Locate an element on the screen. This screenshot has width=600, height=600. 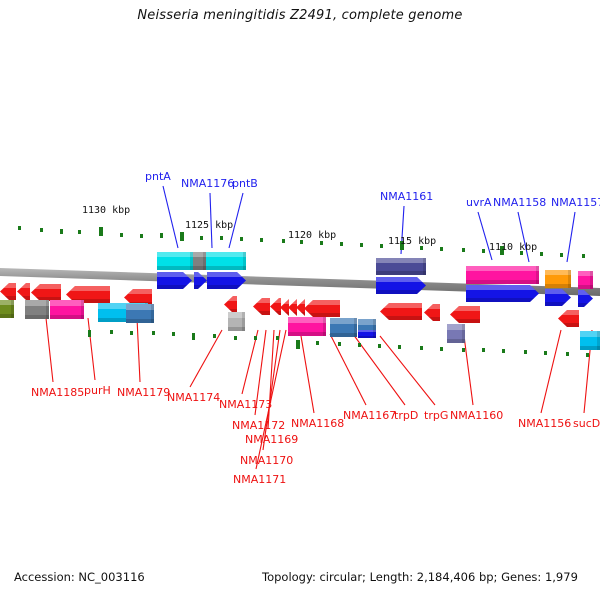
gene-label: pntA is located at coordinates (158, 176).